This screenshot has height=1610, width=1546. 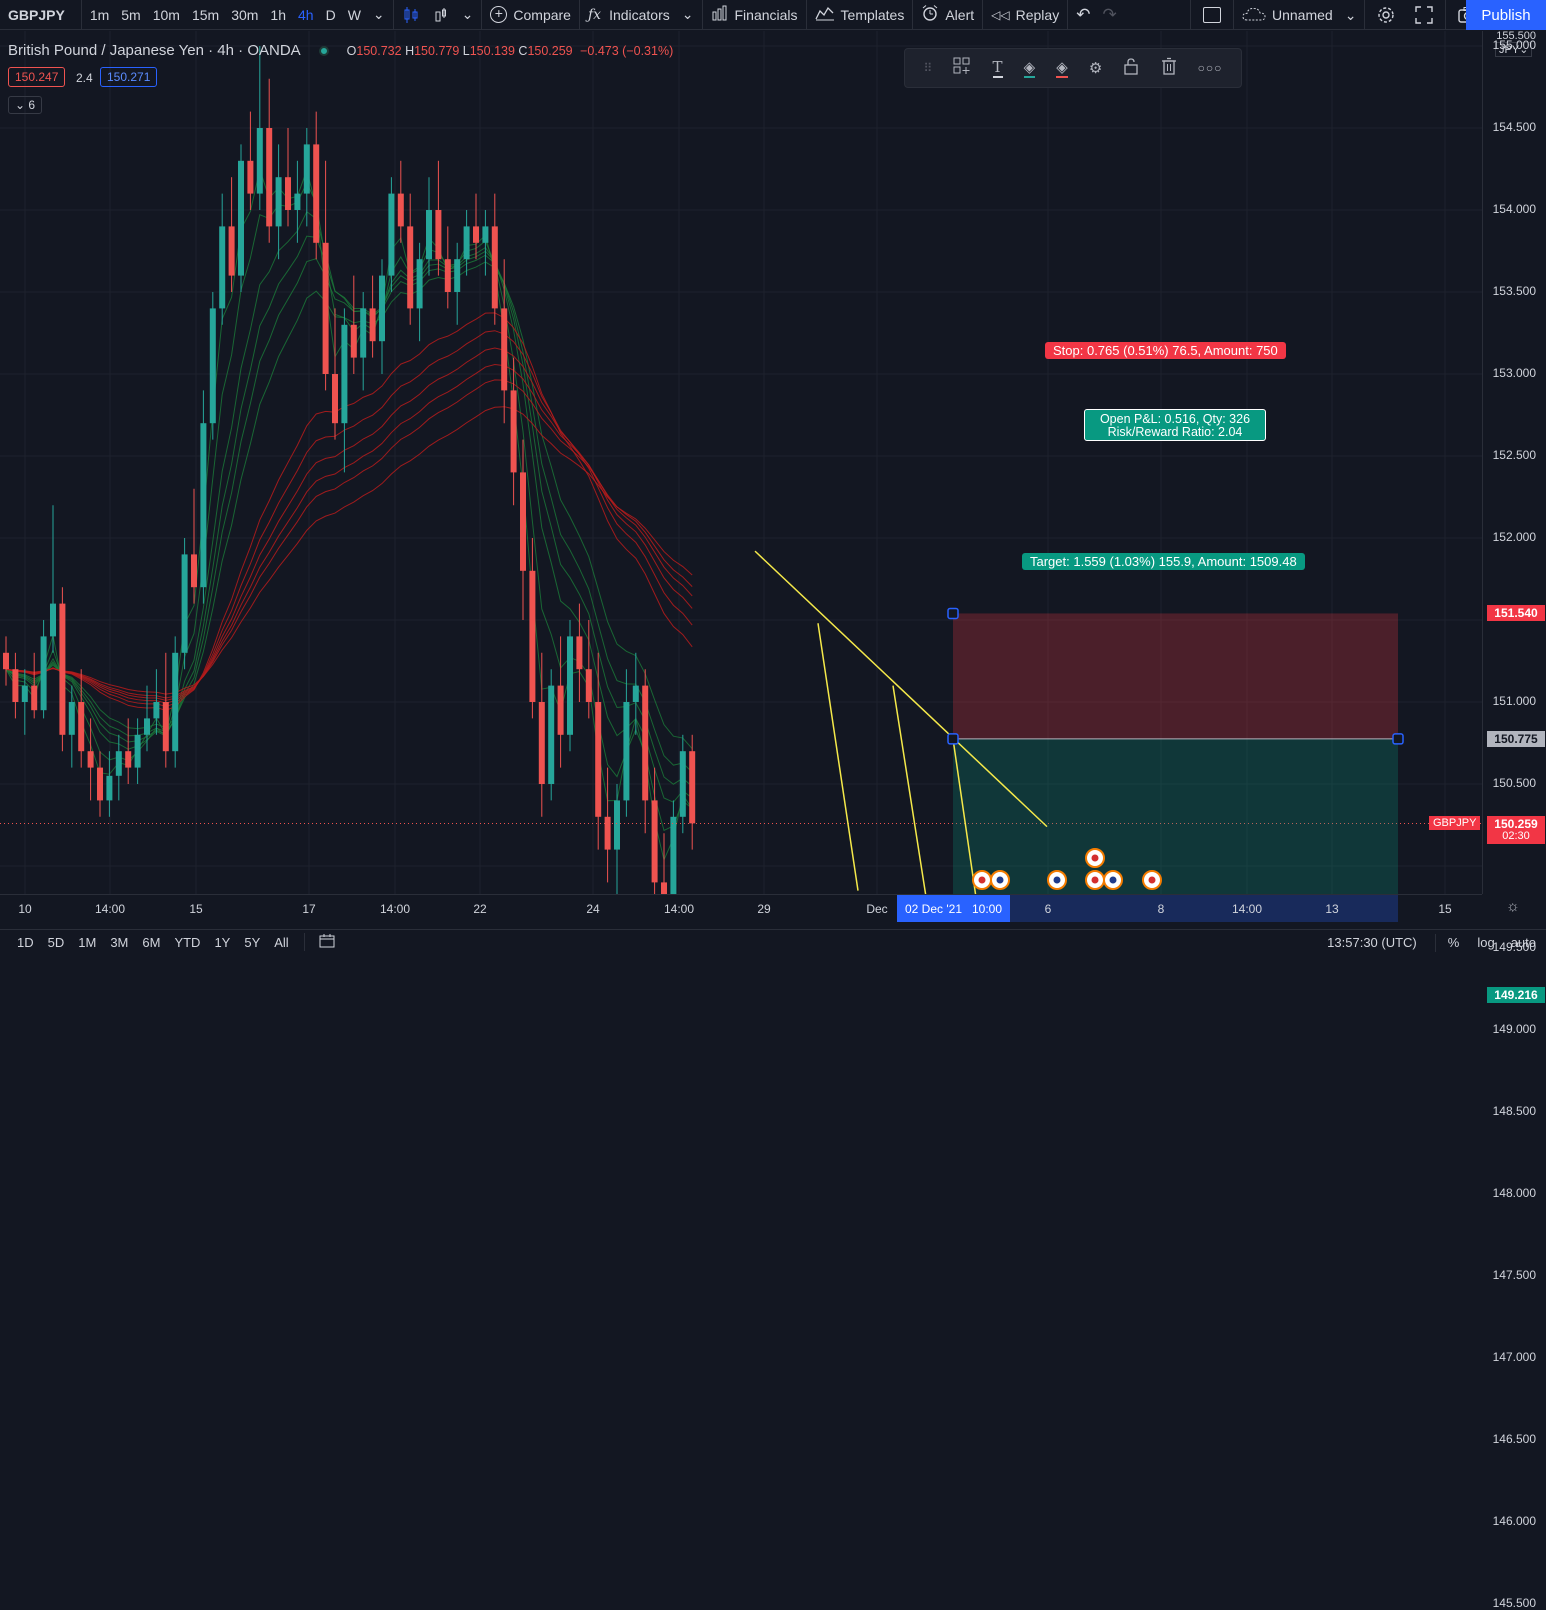 What do you see at coordinates (962, 68) in the screenshot?
I see `templates-grid-icon` at bounding box center [962, 68].